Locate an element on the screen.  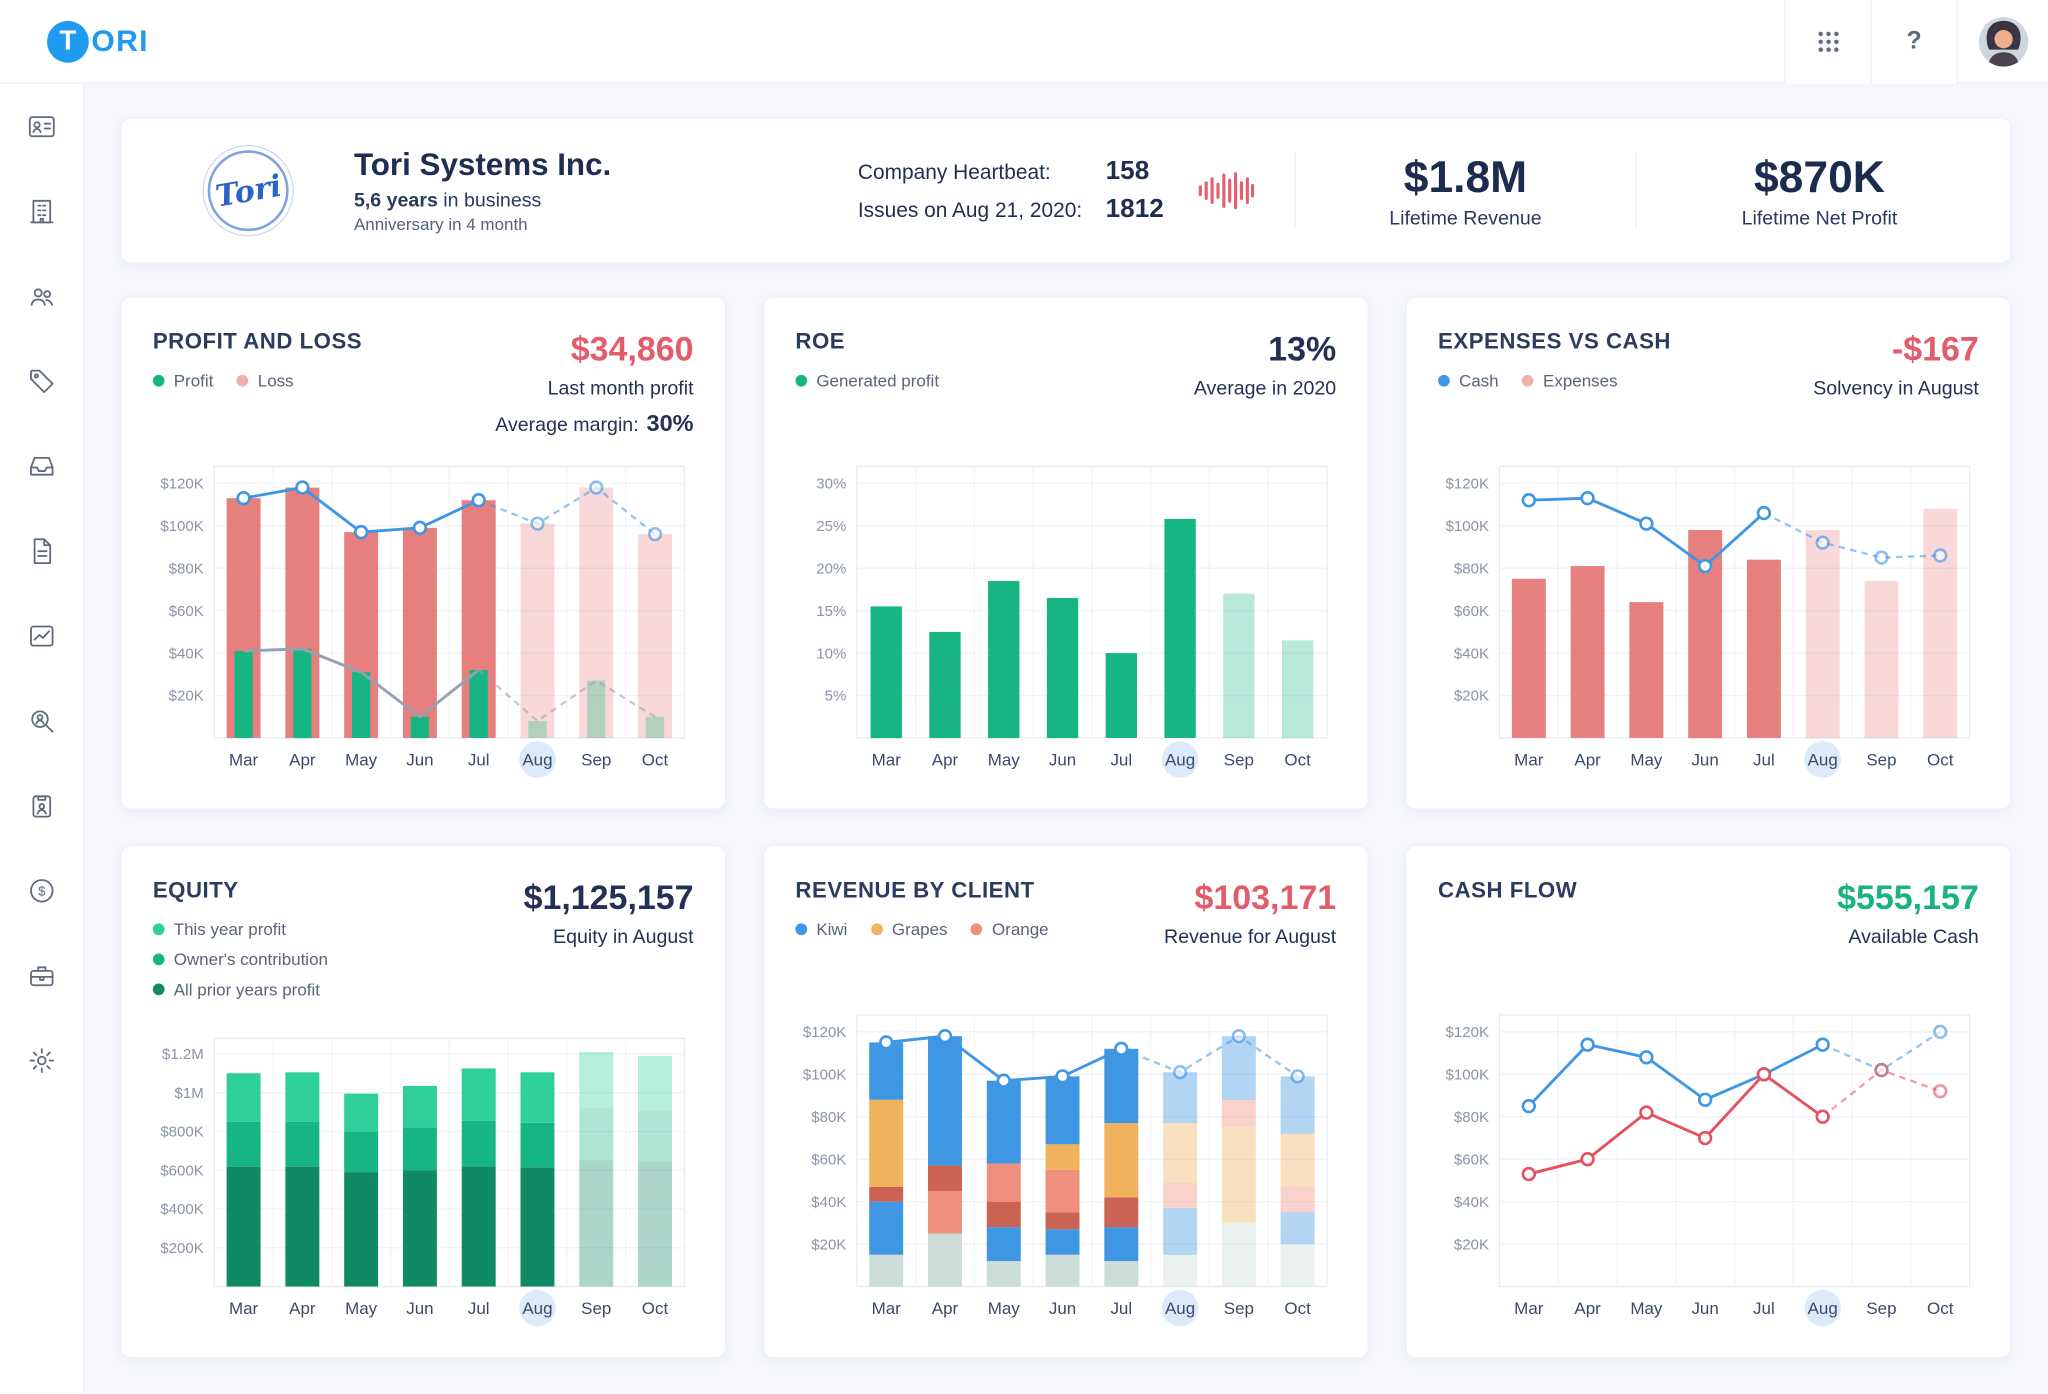
help-button: ? is located at coordinates (1913, 41).